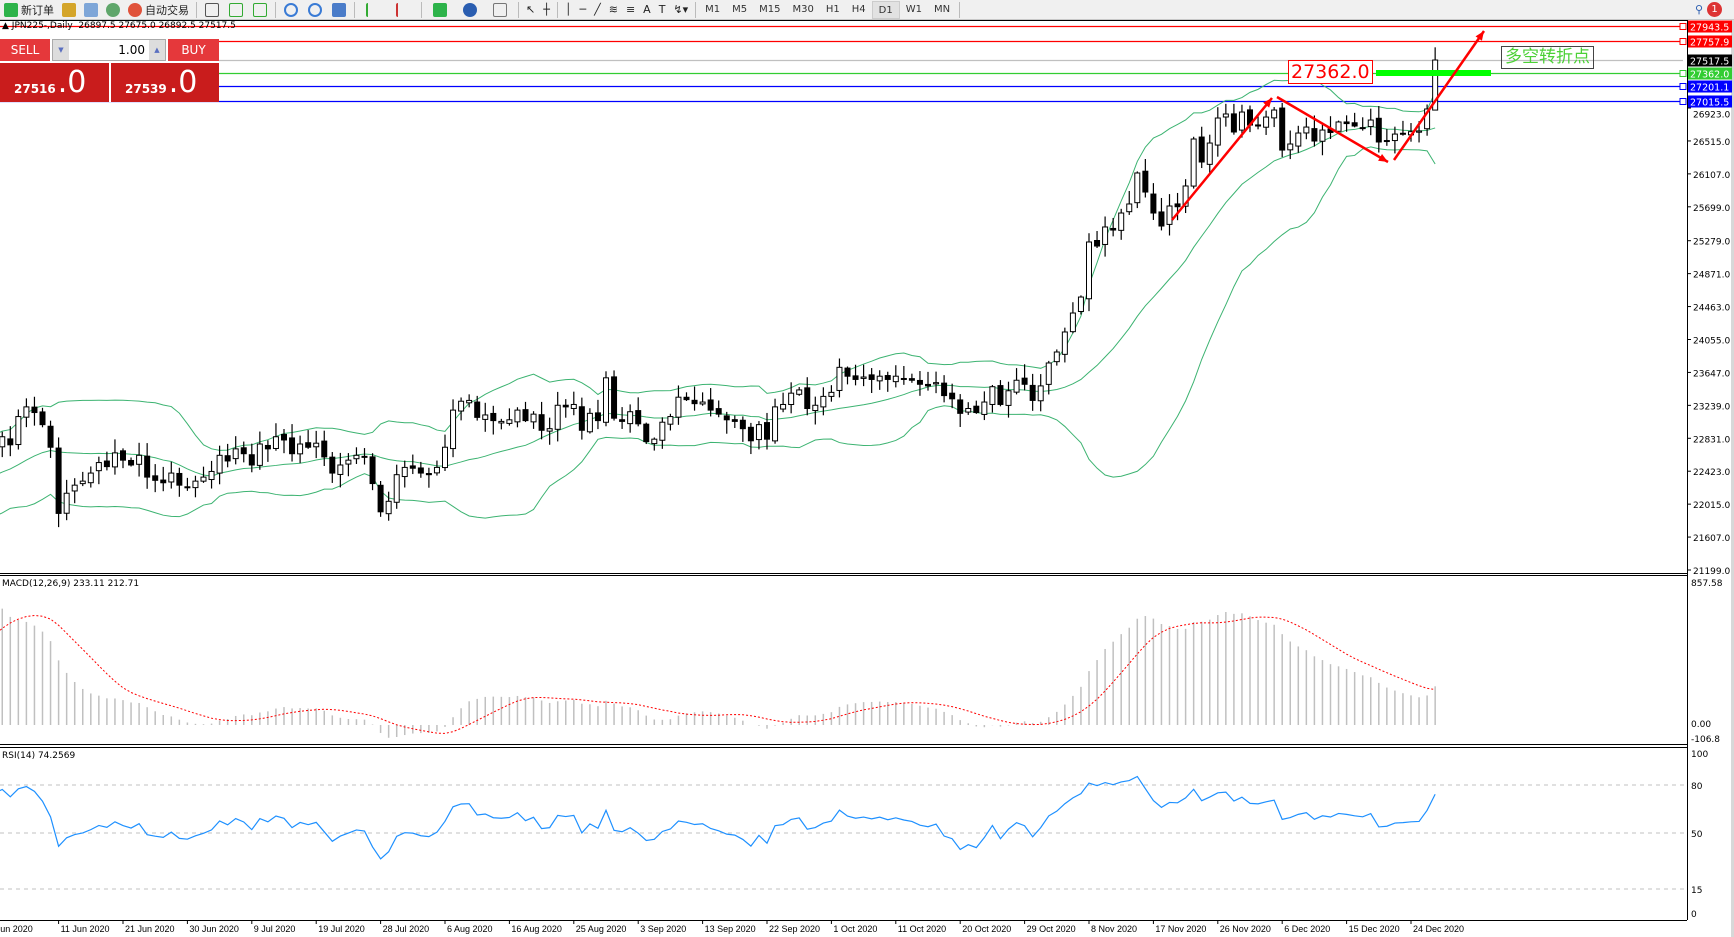  I want to click on cursor-icon: ↖, so click(531, 9).